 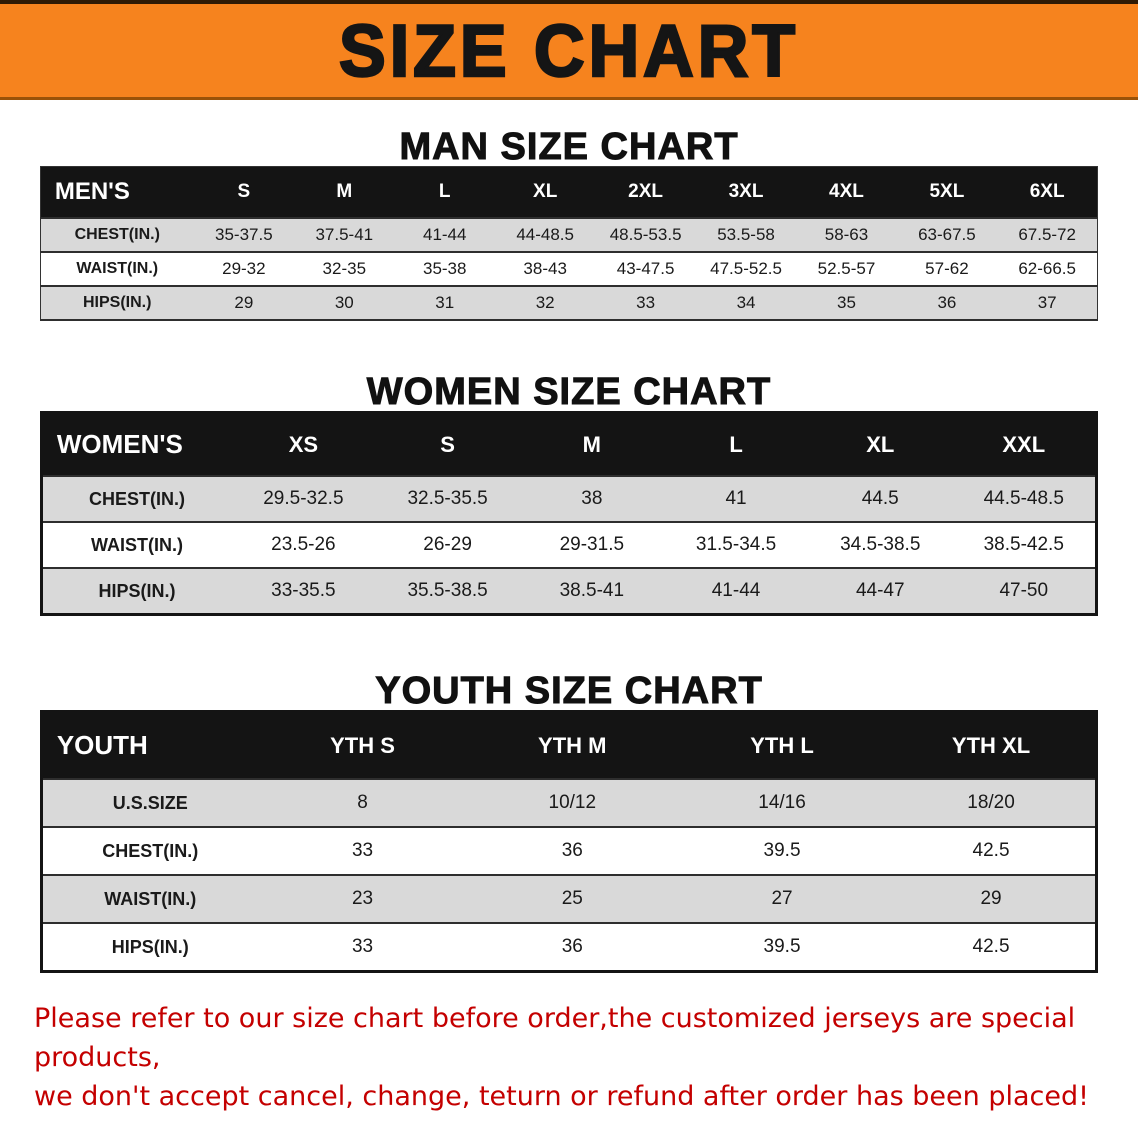 What do you see at coordinates (119, 444) in the screenshot?
I see `table-title-cell: WOMEN'S` at bounding box center [119, 444].